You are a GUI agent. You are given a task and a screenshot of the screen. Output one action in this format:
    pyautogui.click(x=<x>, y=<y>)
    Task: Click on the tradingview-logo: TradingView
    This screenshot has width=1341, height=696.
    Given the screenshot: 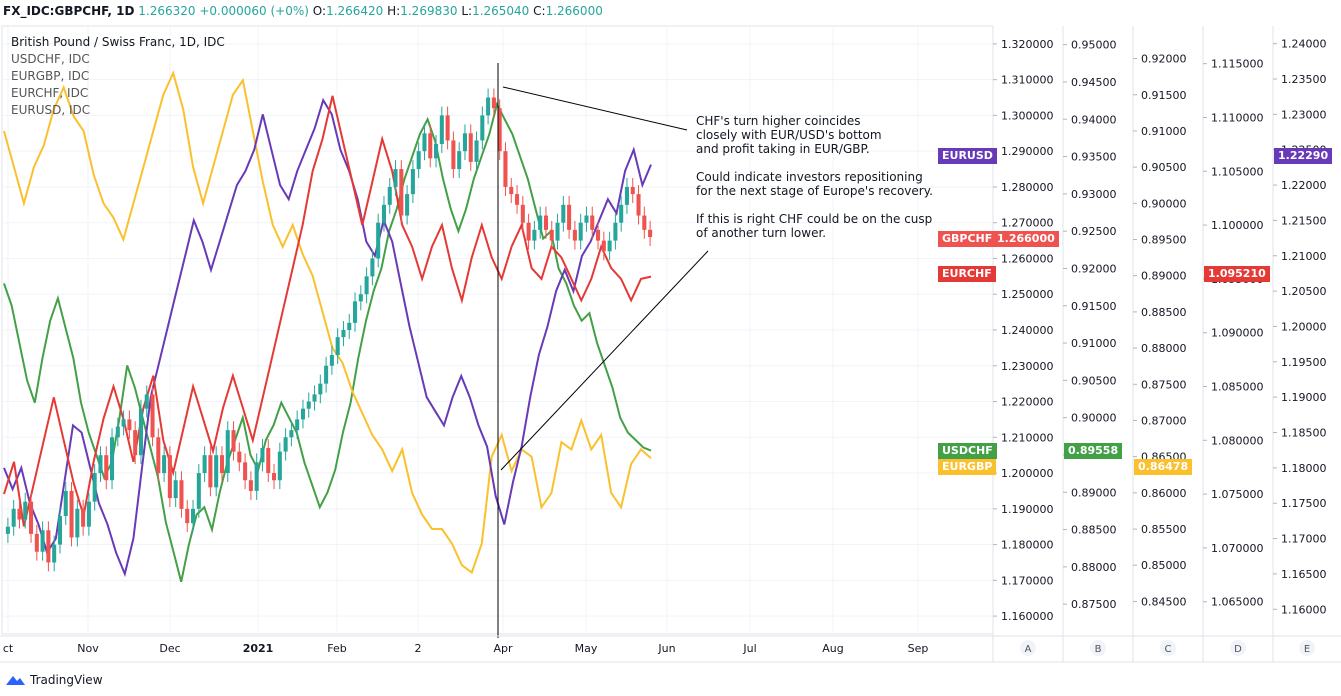 What is the action you would take?
    pyautogui.click(x=53, y=680)
    